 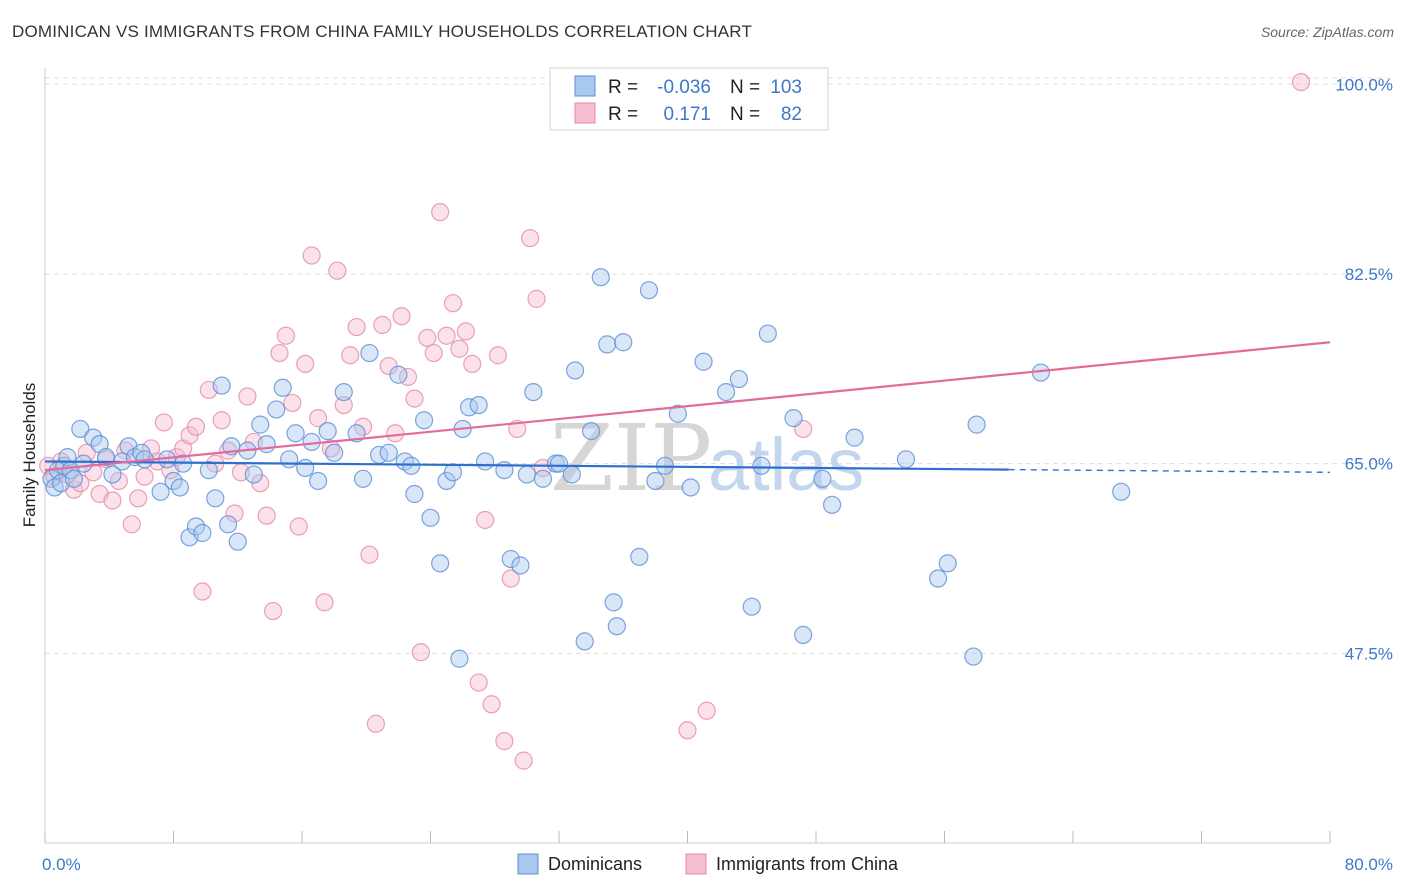 I want to click on y-tick-label: 47.5%, so click(x=1369, y=653).